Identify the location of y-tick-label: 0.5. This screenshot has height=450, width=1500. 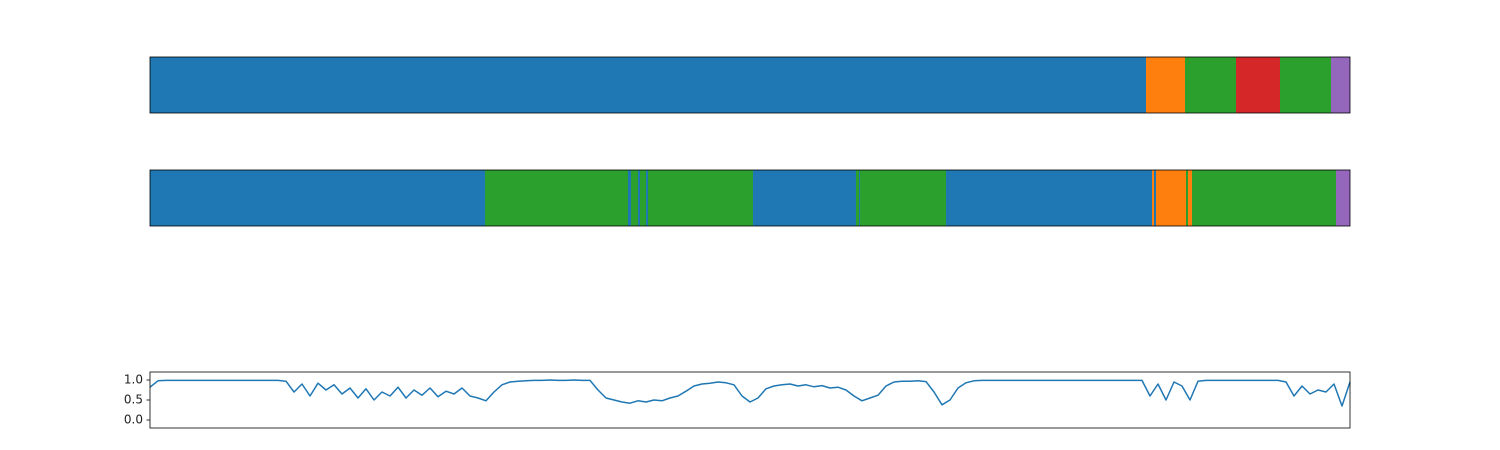
(133, 400).